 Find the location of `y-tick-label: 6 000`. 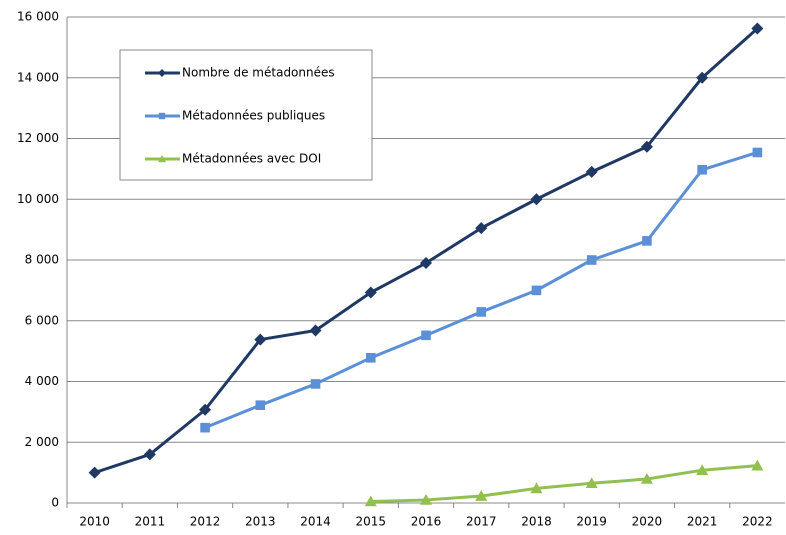

y-tick-label: 6 000 is located at coordinates (42, 320).